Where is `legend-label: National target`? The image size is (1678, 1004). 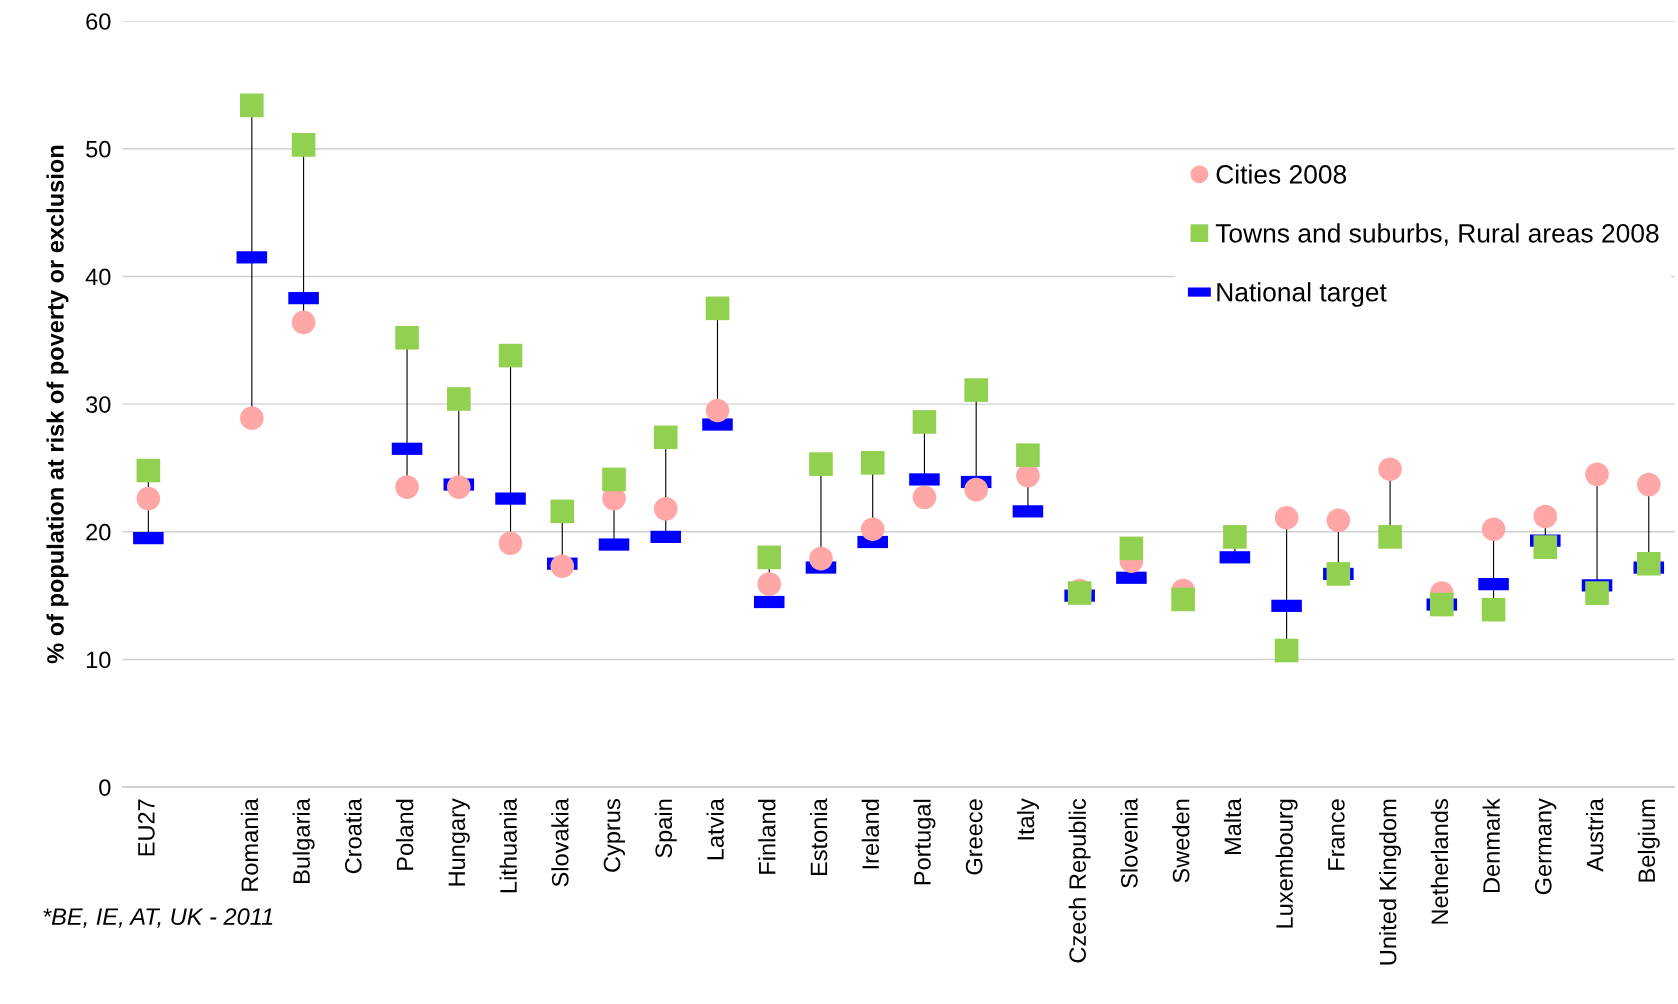
legend-label: National target is located at coordinates (1302, 294).